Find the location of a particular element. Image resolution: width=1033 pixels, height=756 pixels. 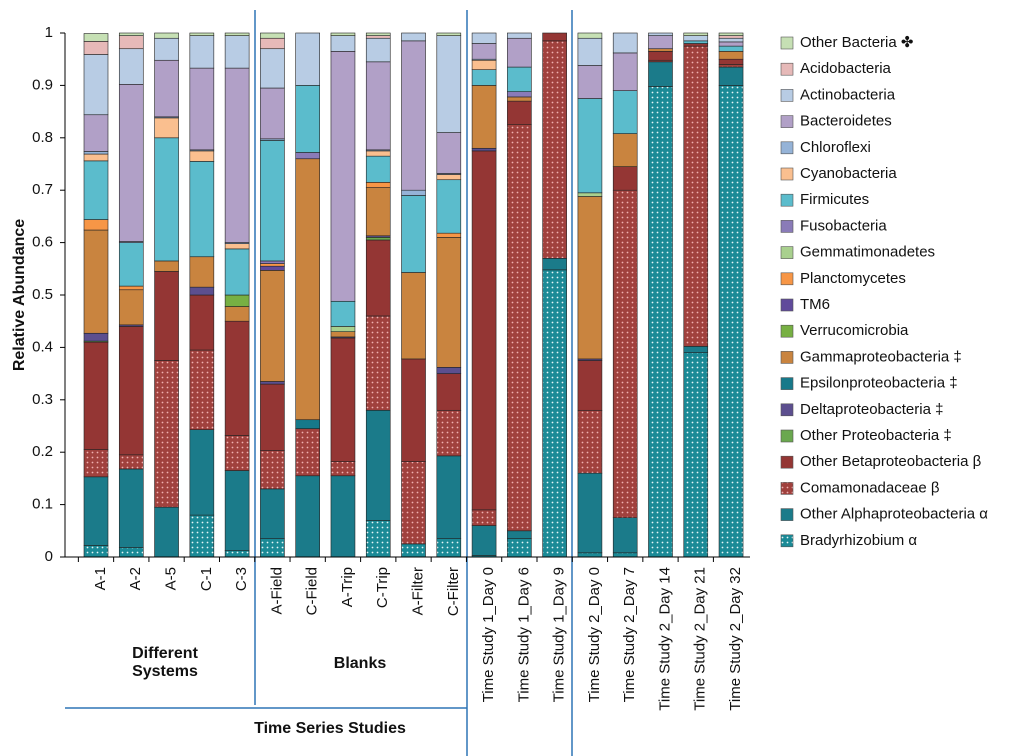

y-tick-label: 0.5 is located at coordinates (42, 294).